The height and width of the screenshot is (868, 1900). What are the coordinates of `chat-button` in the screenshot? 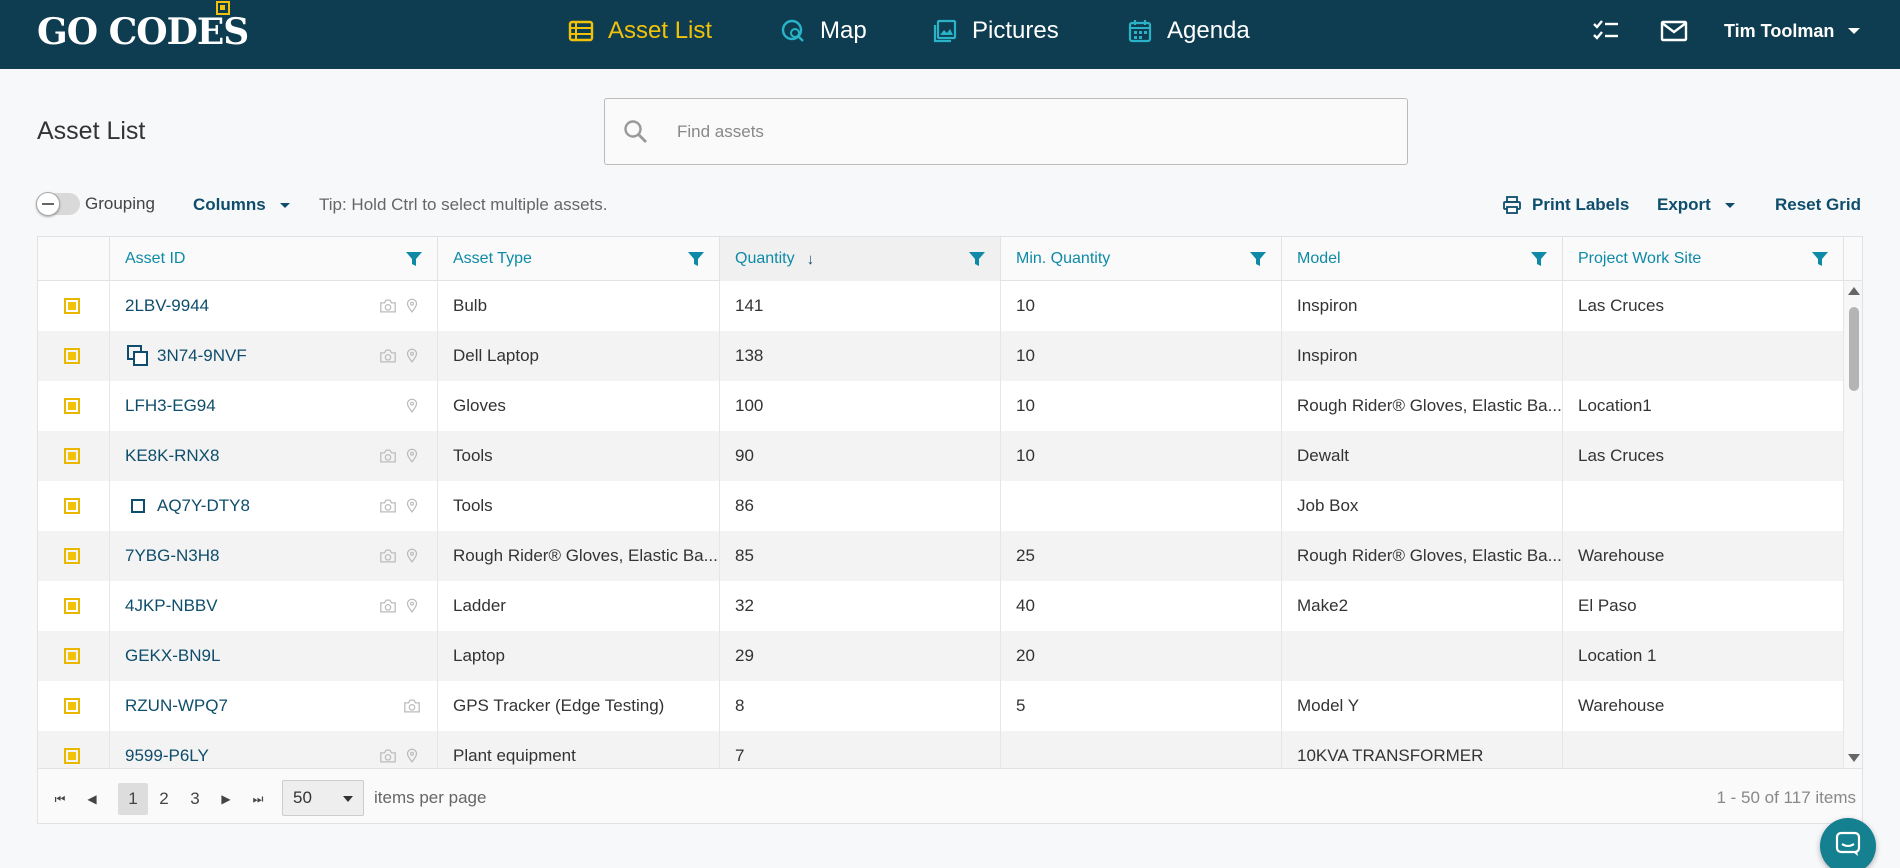 It's located at (1848, 843).